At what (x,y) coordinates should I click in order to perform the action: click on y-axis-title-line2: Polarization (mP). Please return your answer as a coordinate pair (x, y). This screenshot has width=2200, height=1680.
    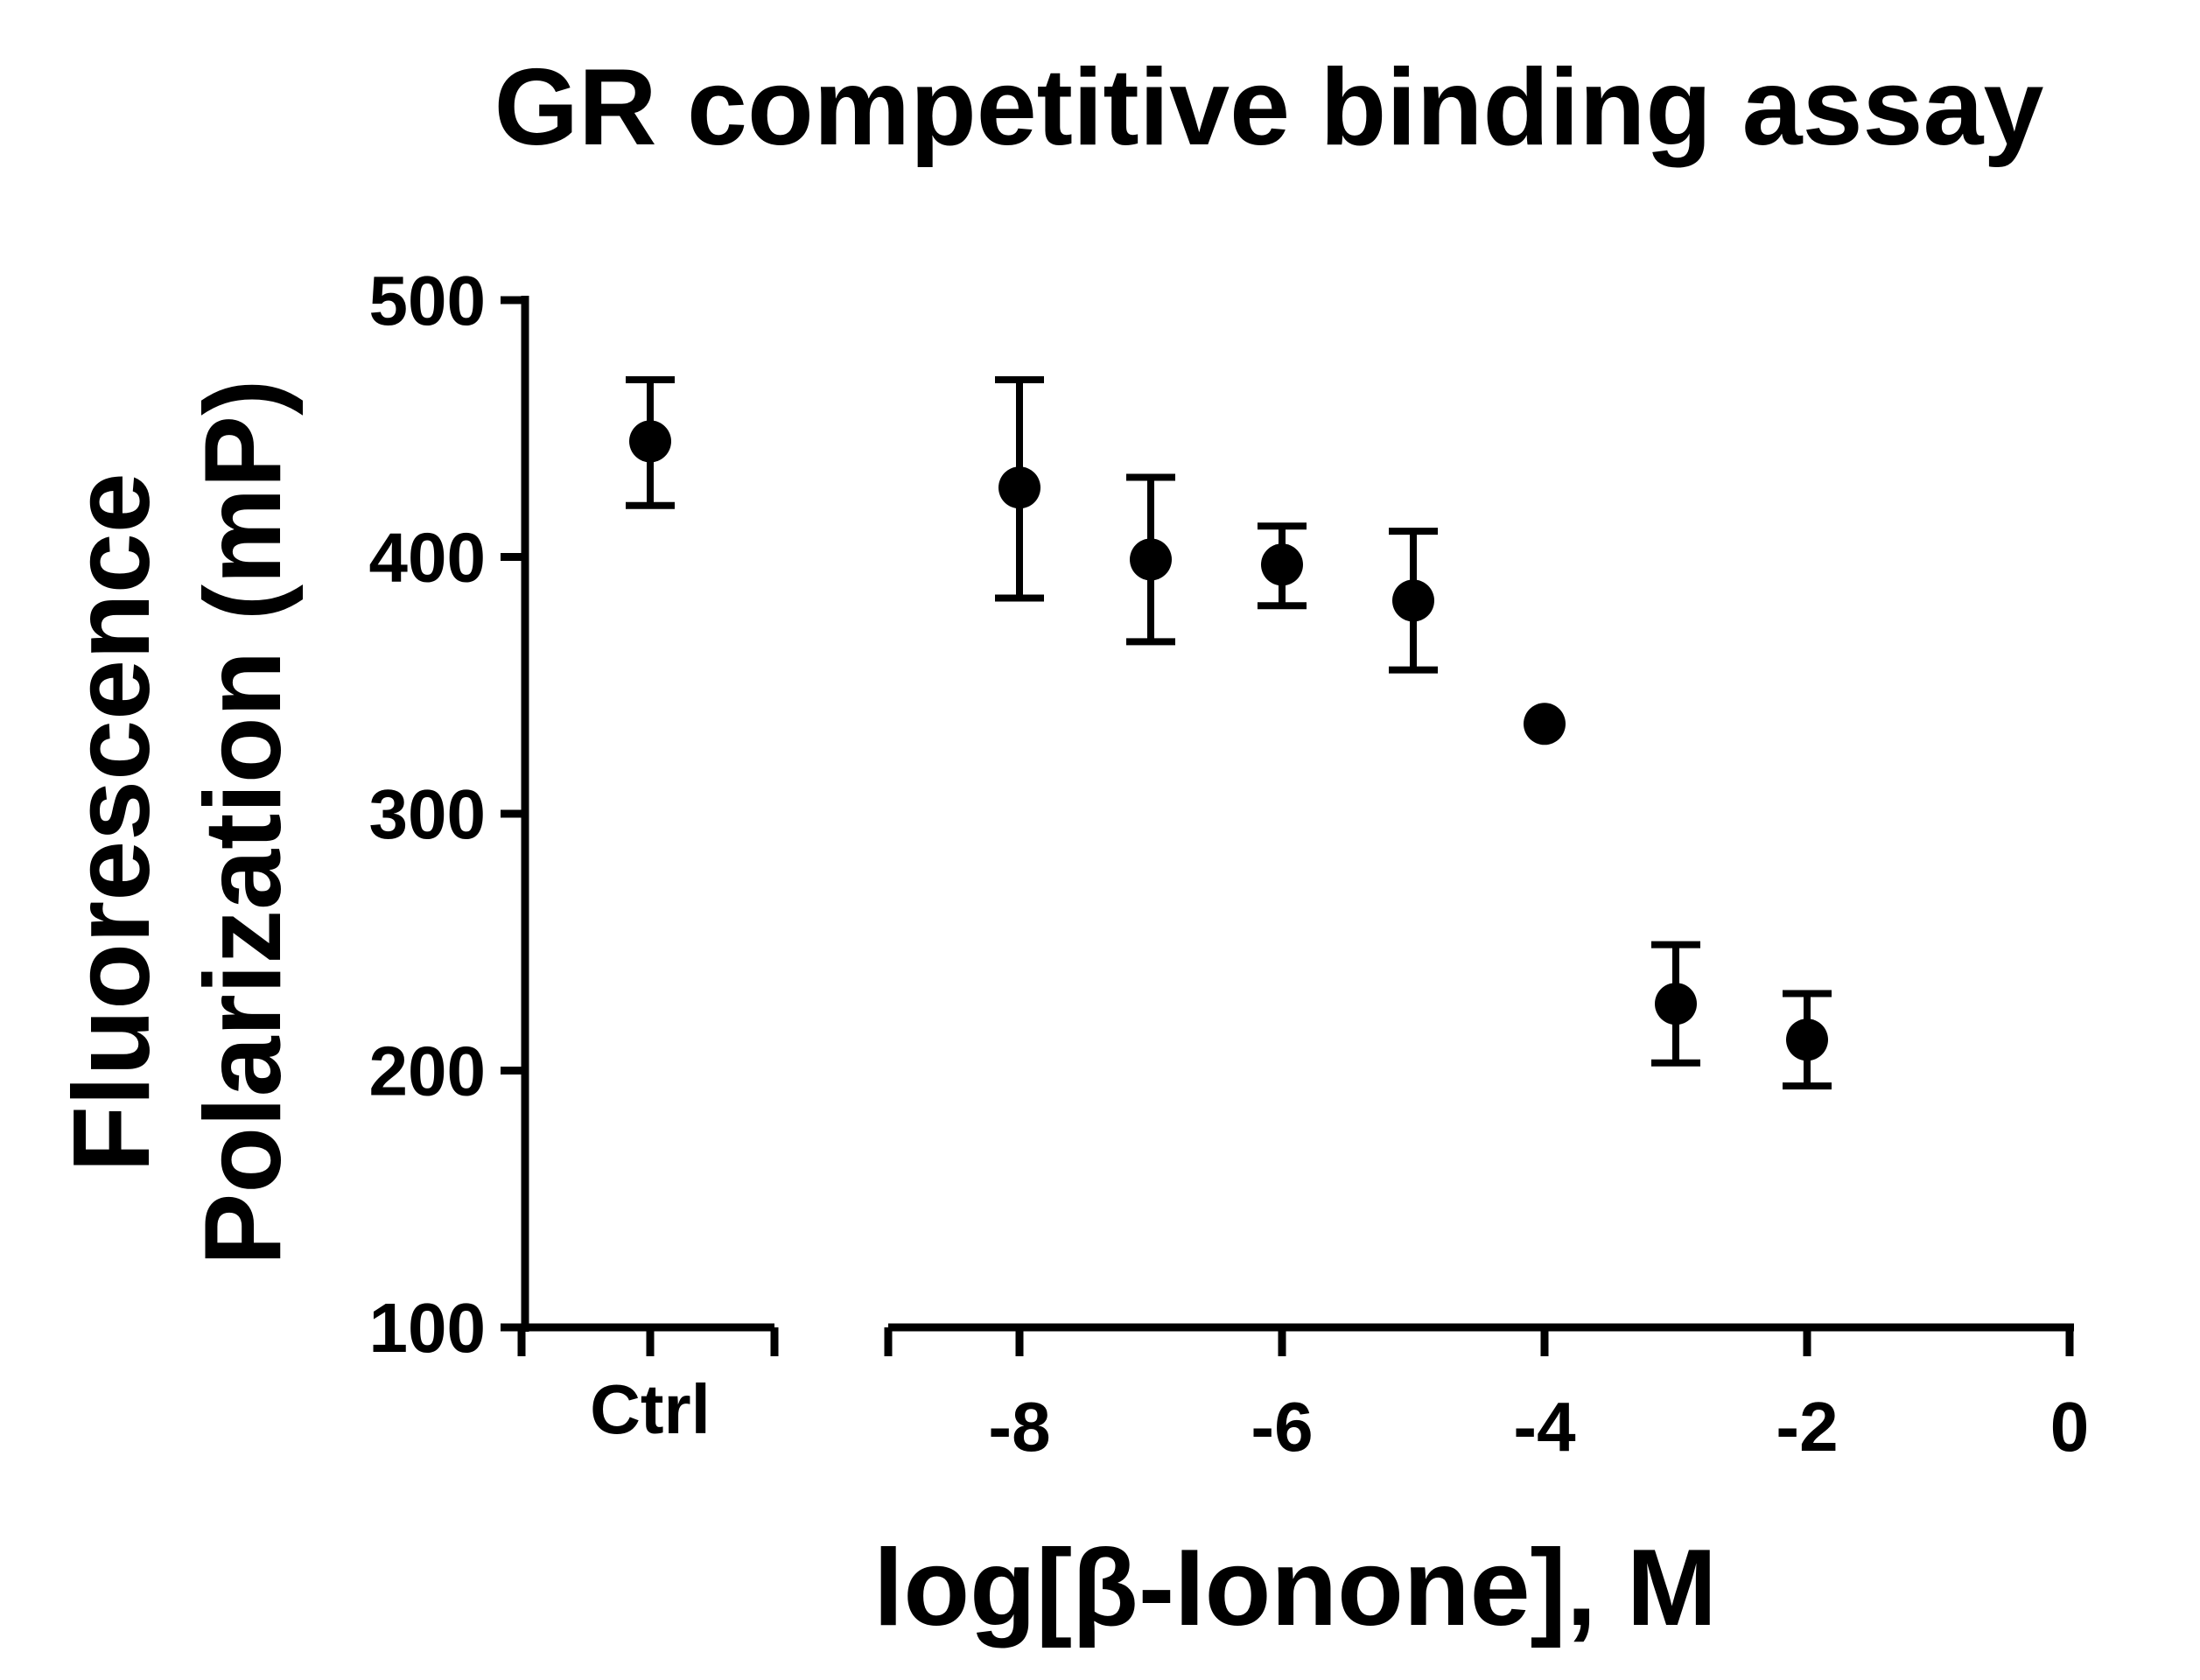
    Looking at the image, I should click on (243, 823).